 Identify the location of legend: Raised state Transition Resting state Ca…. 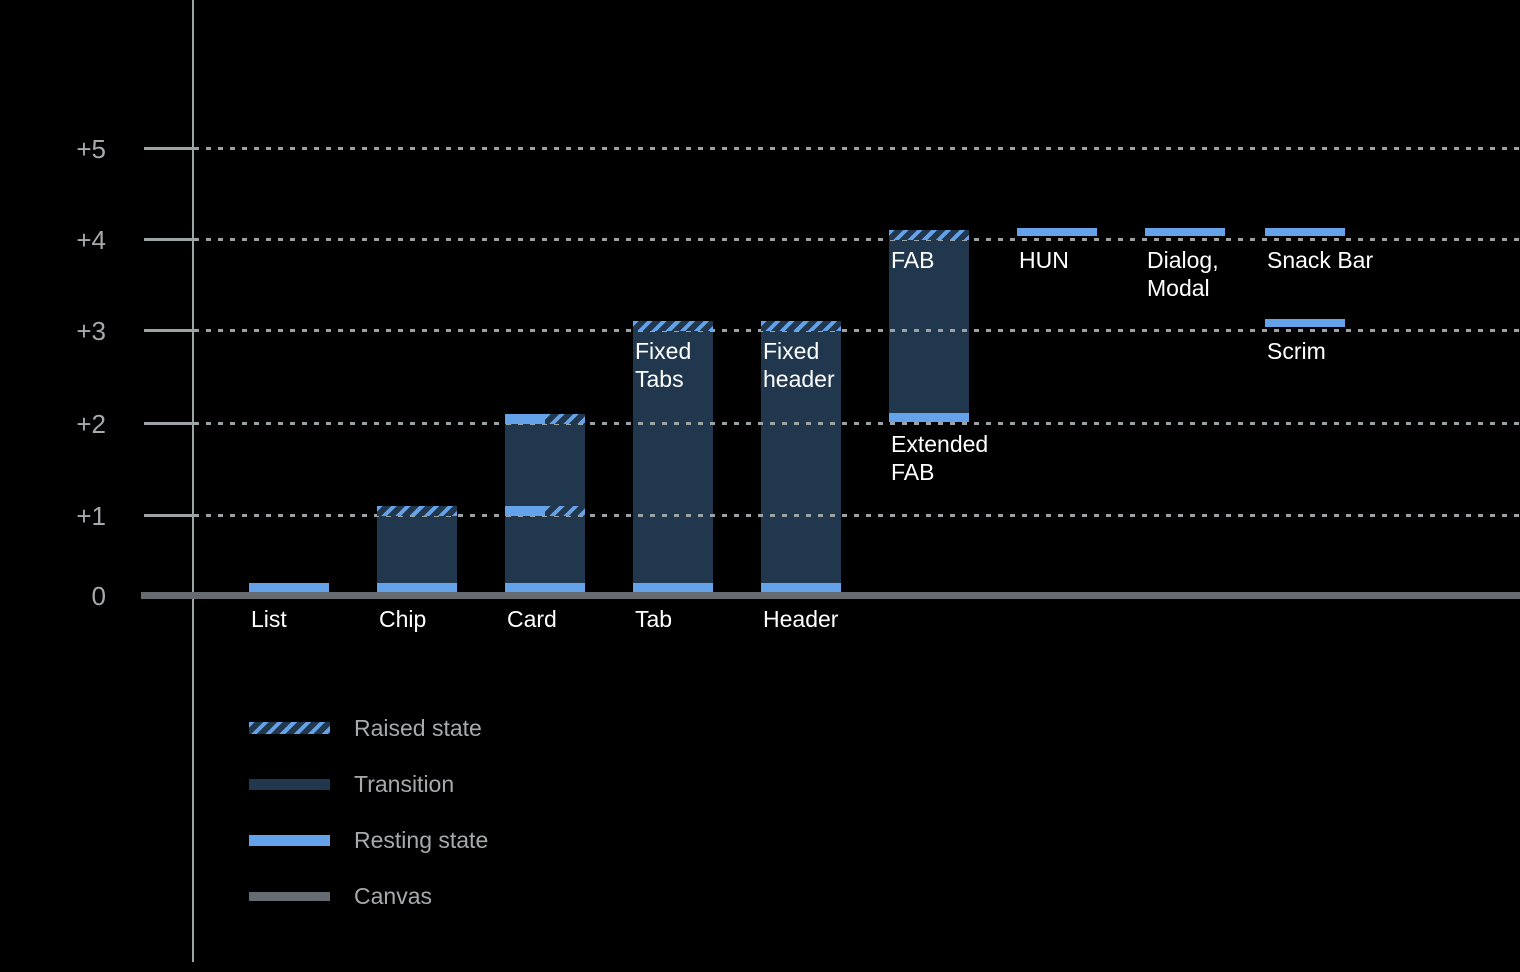
(368, 828).